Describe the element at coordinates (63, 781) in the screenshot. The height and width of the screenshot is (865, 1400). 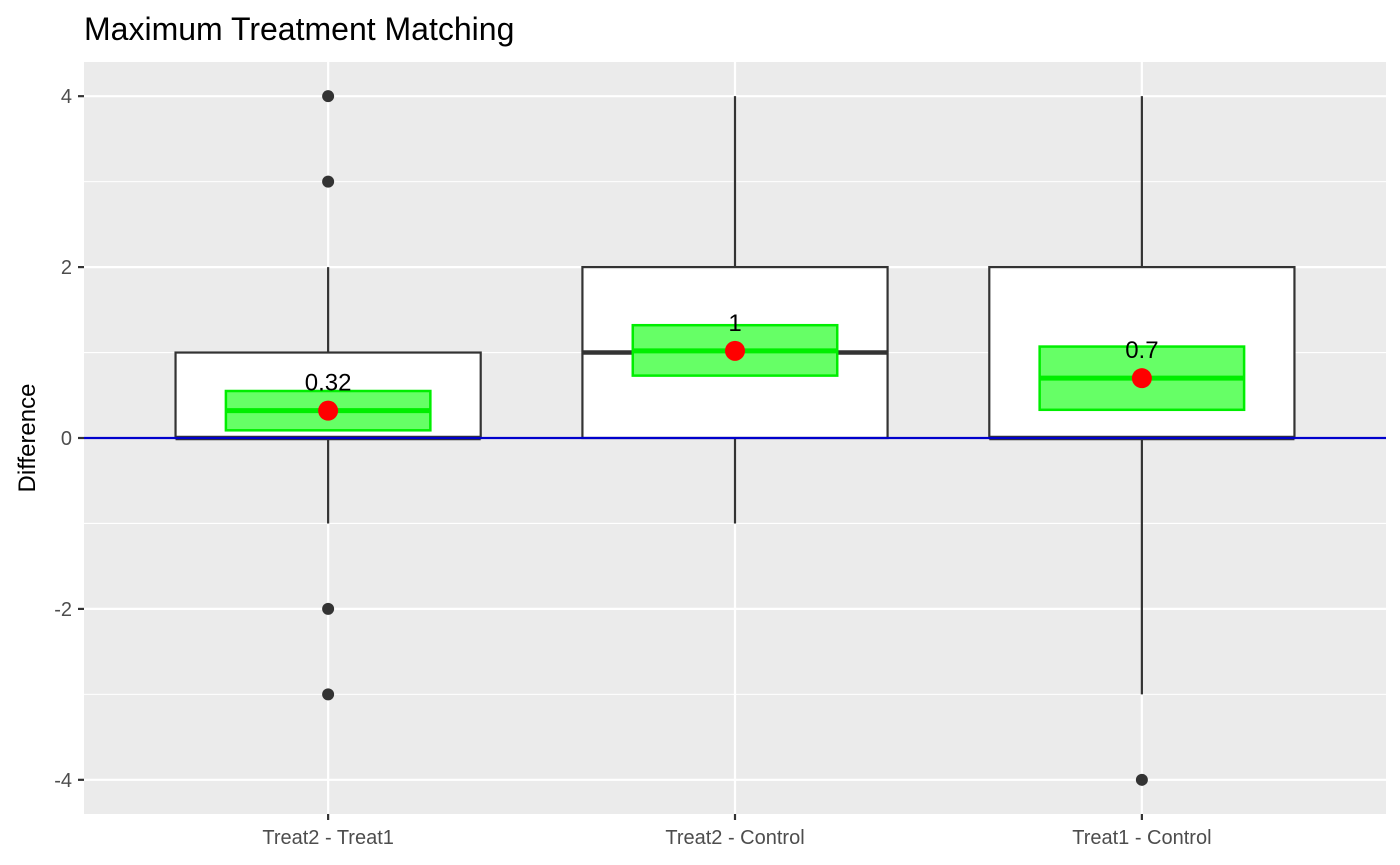
I see `y-tick-label: -4` at that location.